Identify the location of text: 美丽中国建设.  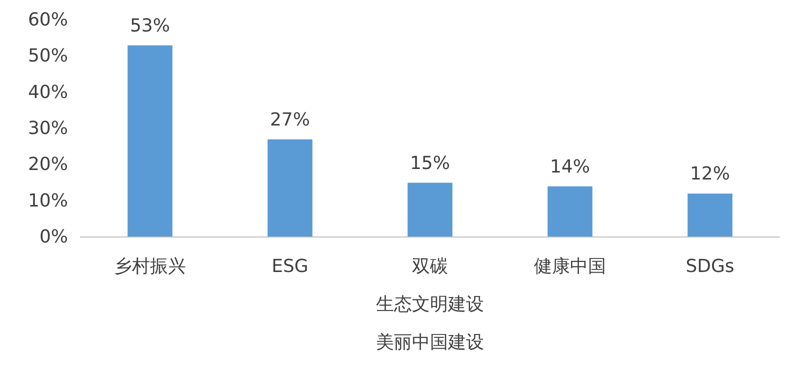
(430, 342).